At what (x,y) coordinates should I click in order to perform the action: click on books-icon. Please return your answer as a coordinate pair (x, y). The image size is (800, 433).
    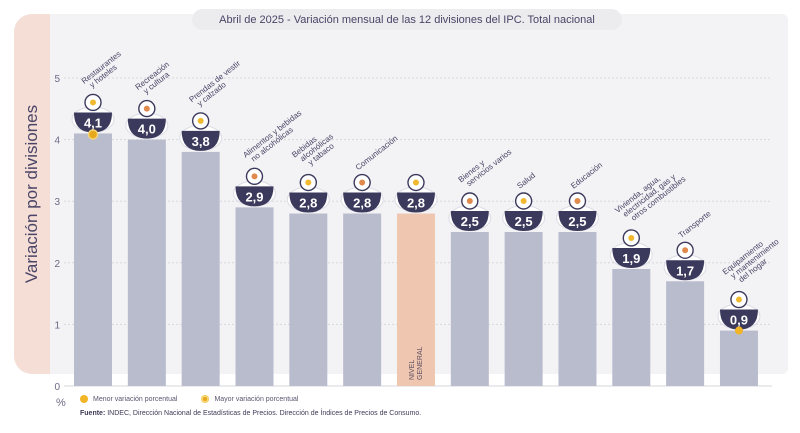
    Looking at the image, I should click on (577, 201).